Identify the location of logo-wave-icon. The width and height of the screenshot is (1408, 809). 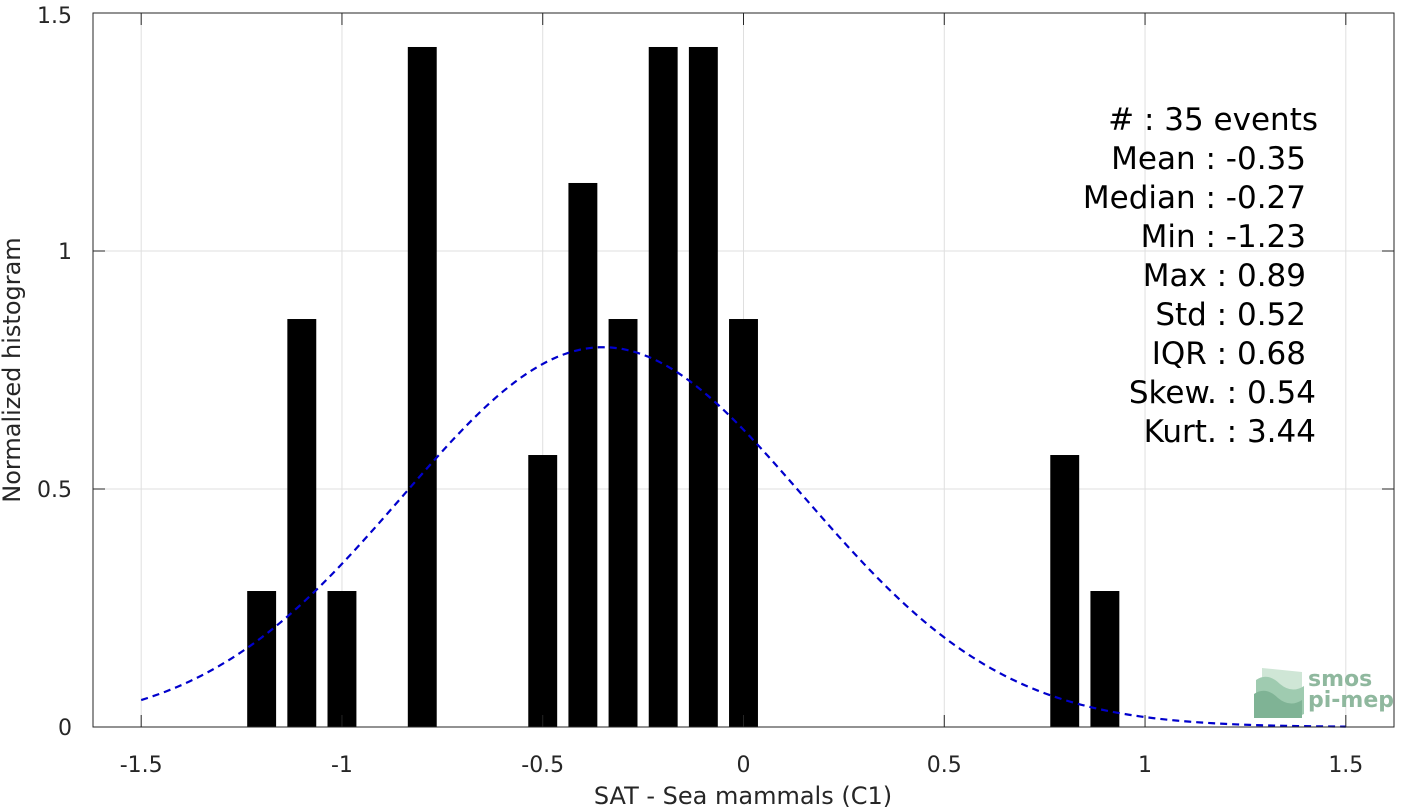
(1279, 693).